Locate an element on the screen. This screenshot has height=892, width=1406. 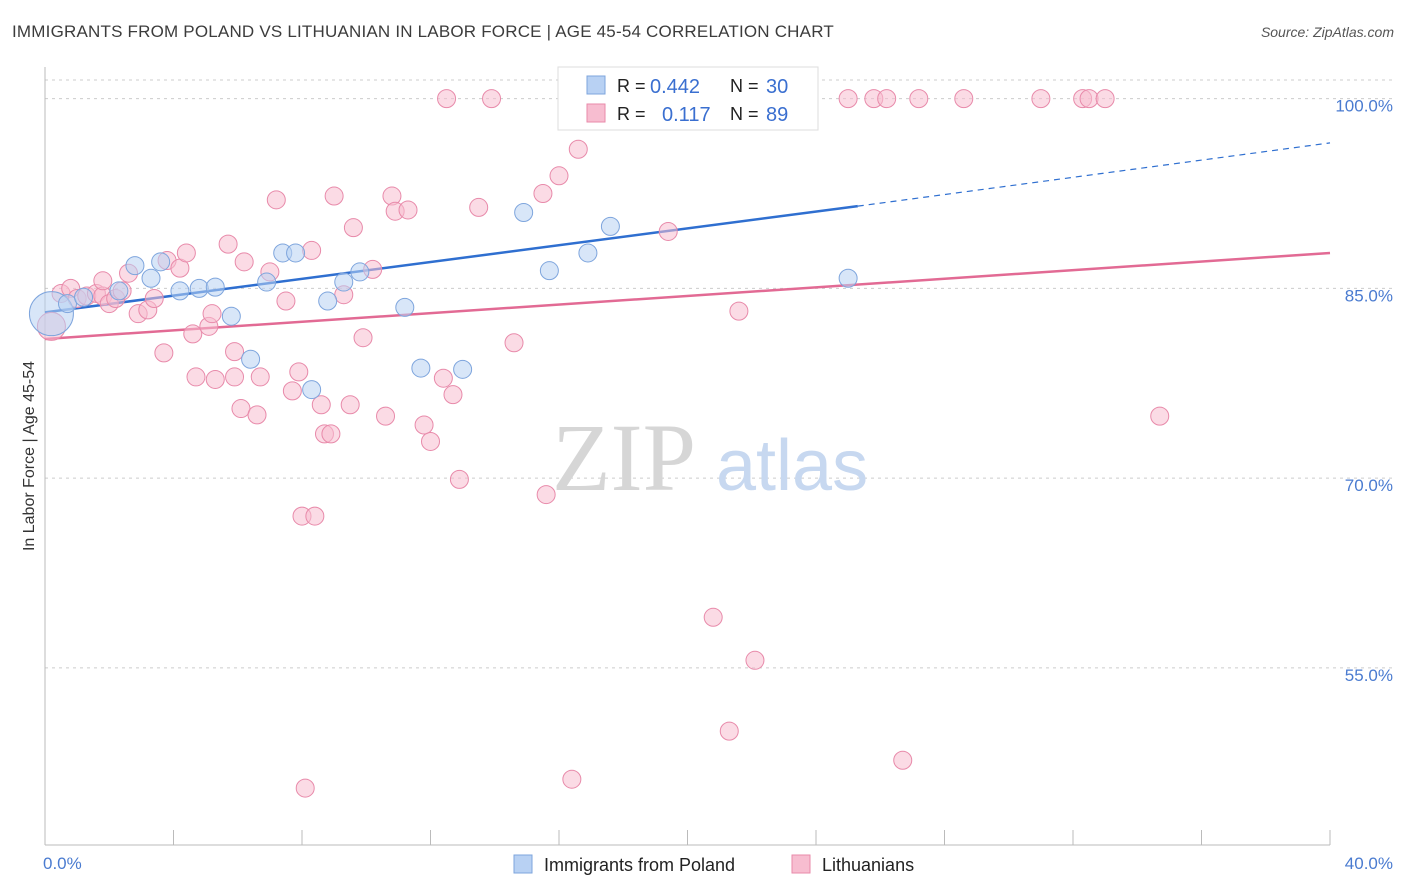
legend-series-lithuanians: Lithuanians is located at coordinates (868, 865).